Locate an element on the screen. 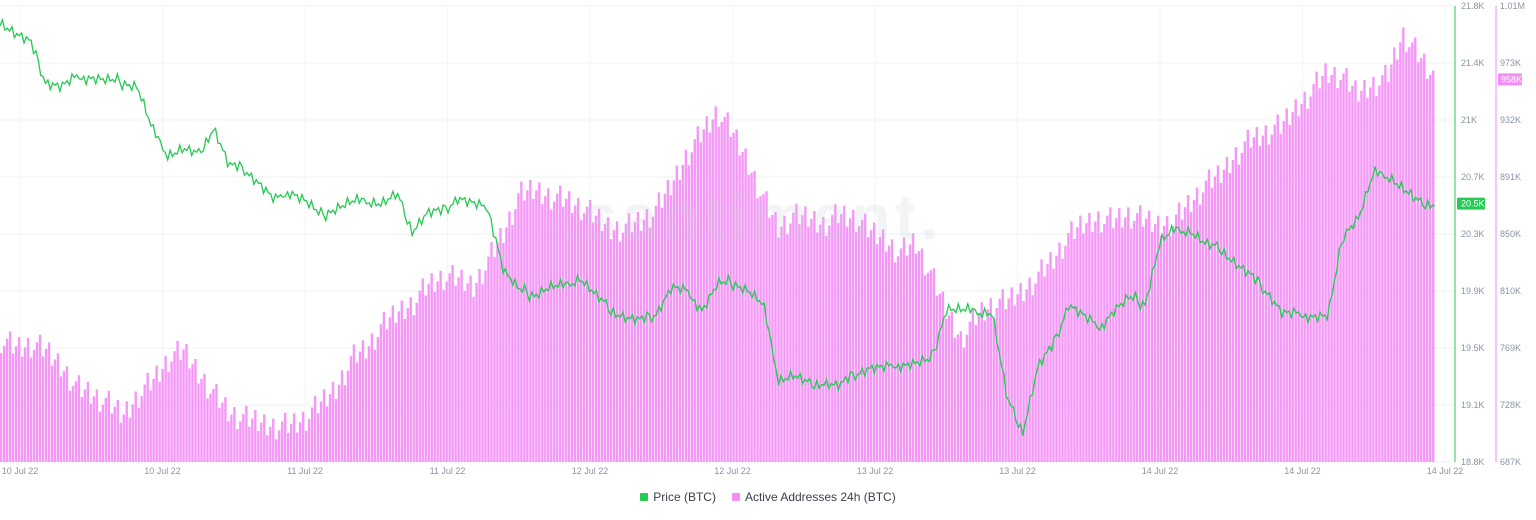 This screenshot has height=520, width=1536. price-tick-label: 18.8K is located at coordinates (1473, 462).